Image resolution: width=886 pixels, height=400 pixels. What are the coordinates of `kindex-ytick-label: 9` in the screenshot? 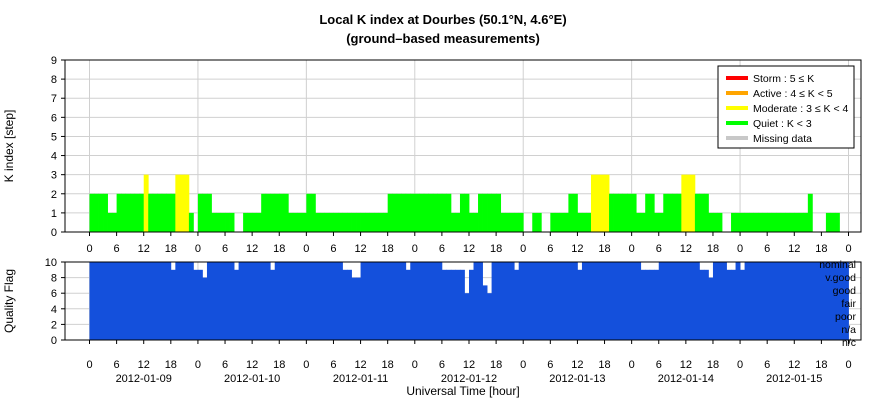 It's located at (54, 61).